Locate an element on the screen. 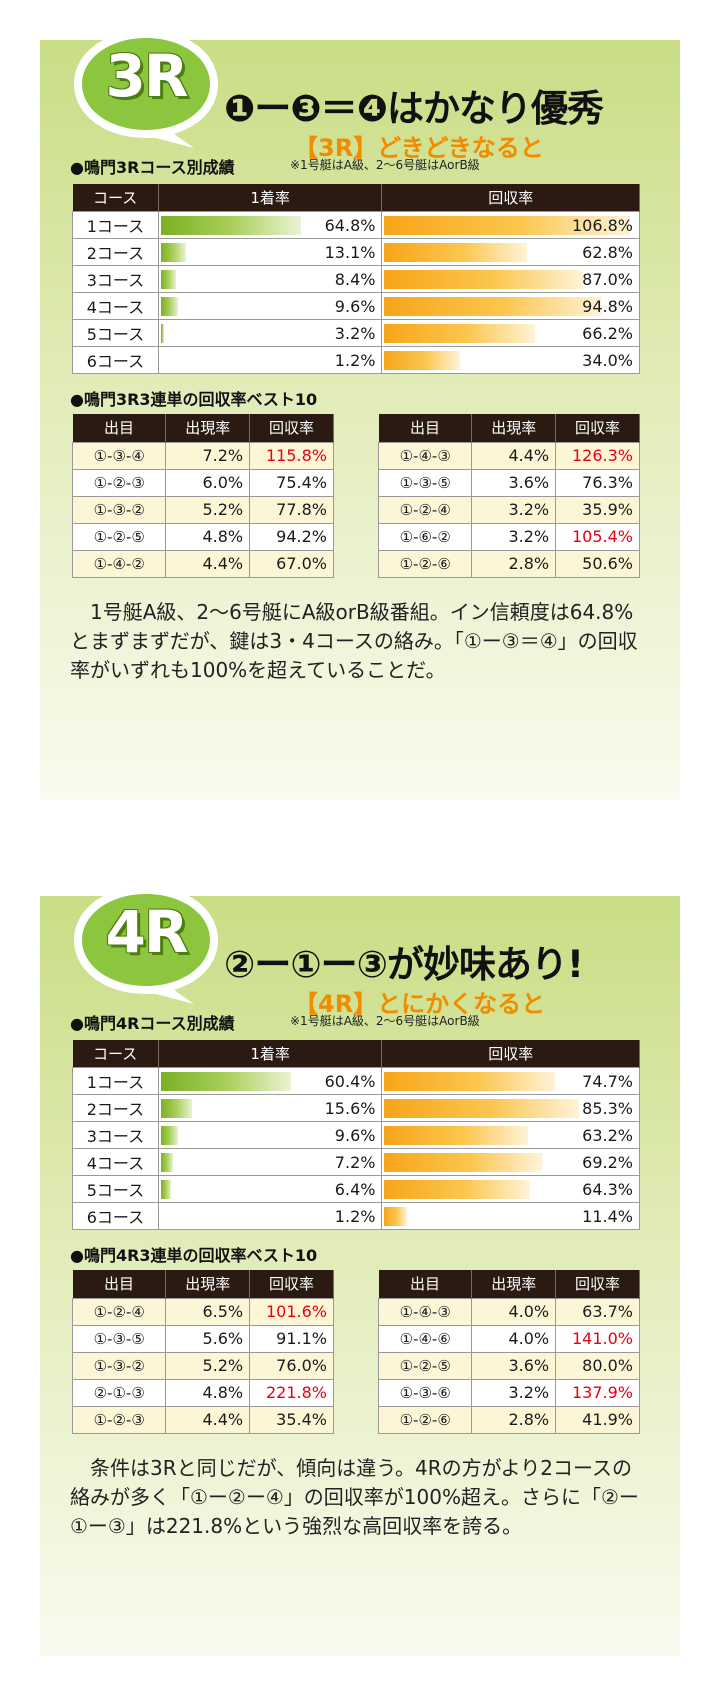 This screenshot has width=720, height=1691. return-rate-value: 94.8% is located at coordinates (607, 306).